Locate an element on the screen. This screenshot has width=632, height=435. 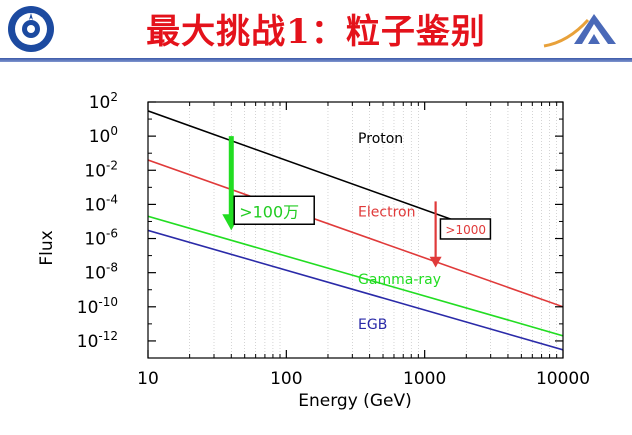
x-tick-label: 10000 is located at coordinates (563, 379).